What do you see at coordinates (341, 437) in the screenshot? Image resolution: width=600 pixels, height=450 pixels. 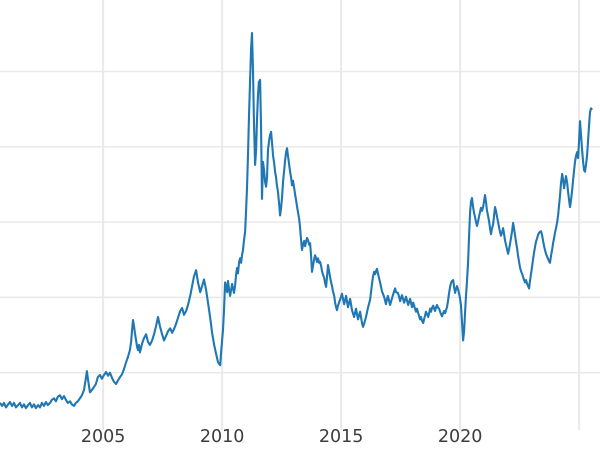 I see `x-tick-label: 2015` at bounding box center [341, 437].